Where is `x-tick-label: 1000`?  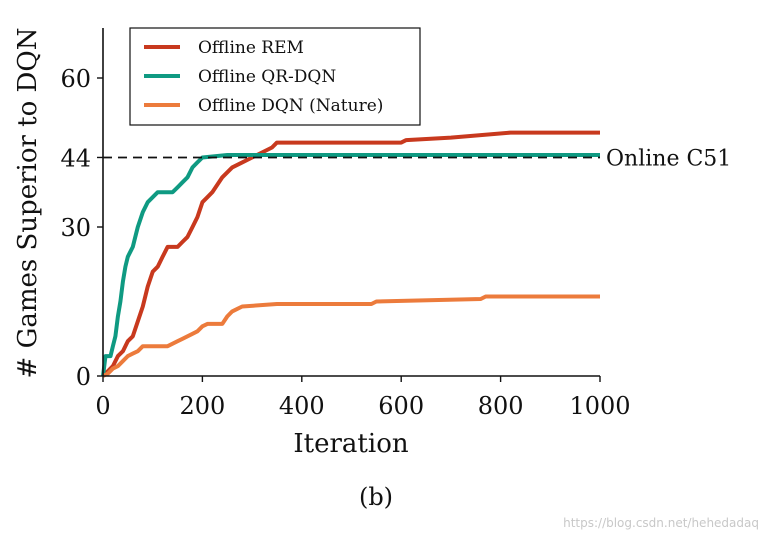 x-tick-label: 1000 is located at coordinates (599, 406).